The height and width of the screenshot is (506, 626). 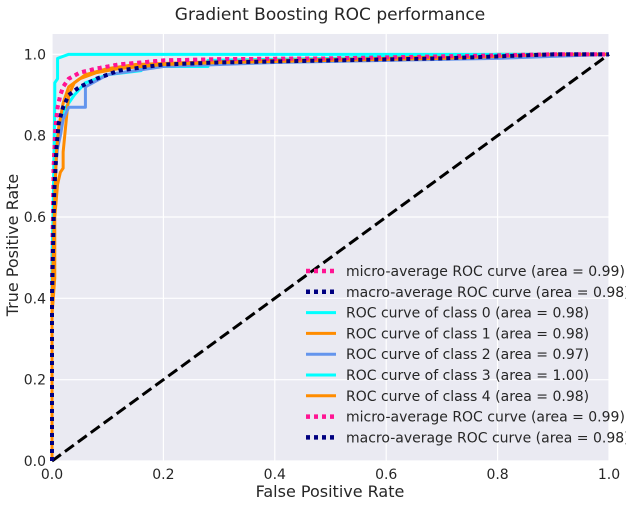 I want to click on x-tick-label: 0.2, so click(x=163, y=475).